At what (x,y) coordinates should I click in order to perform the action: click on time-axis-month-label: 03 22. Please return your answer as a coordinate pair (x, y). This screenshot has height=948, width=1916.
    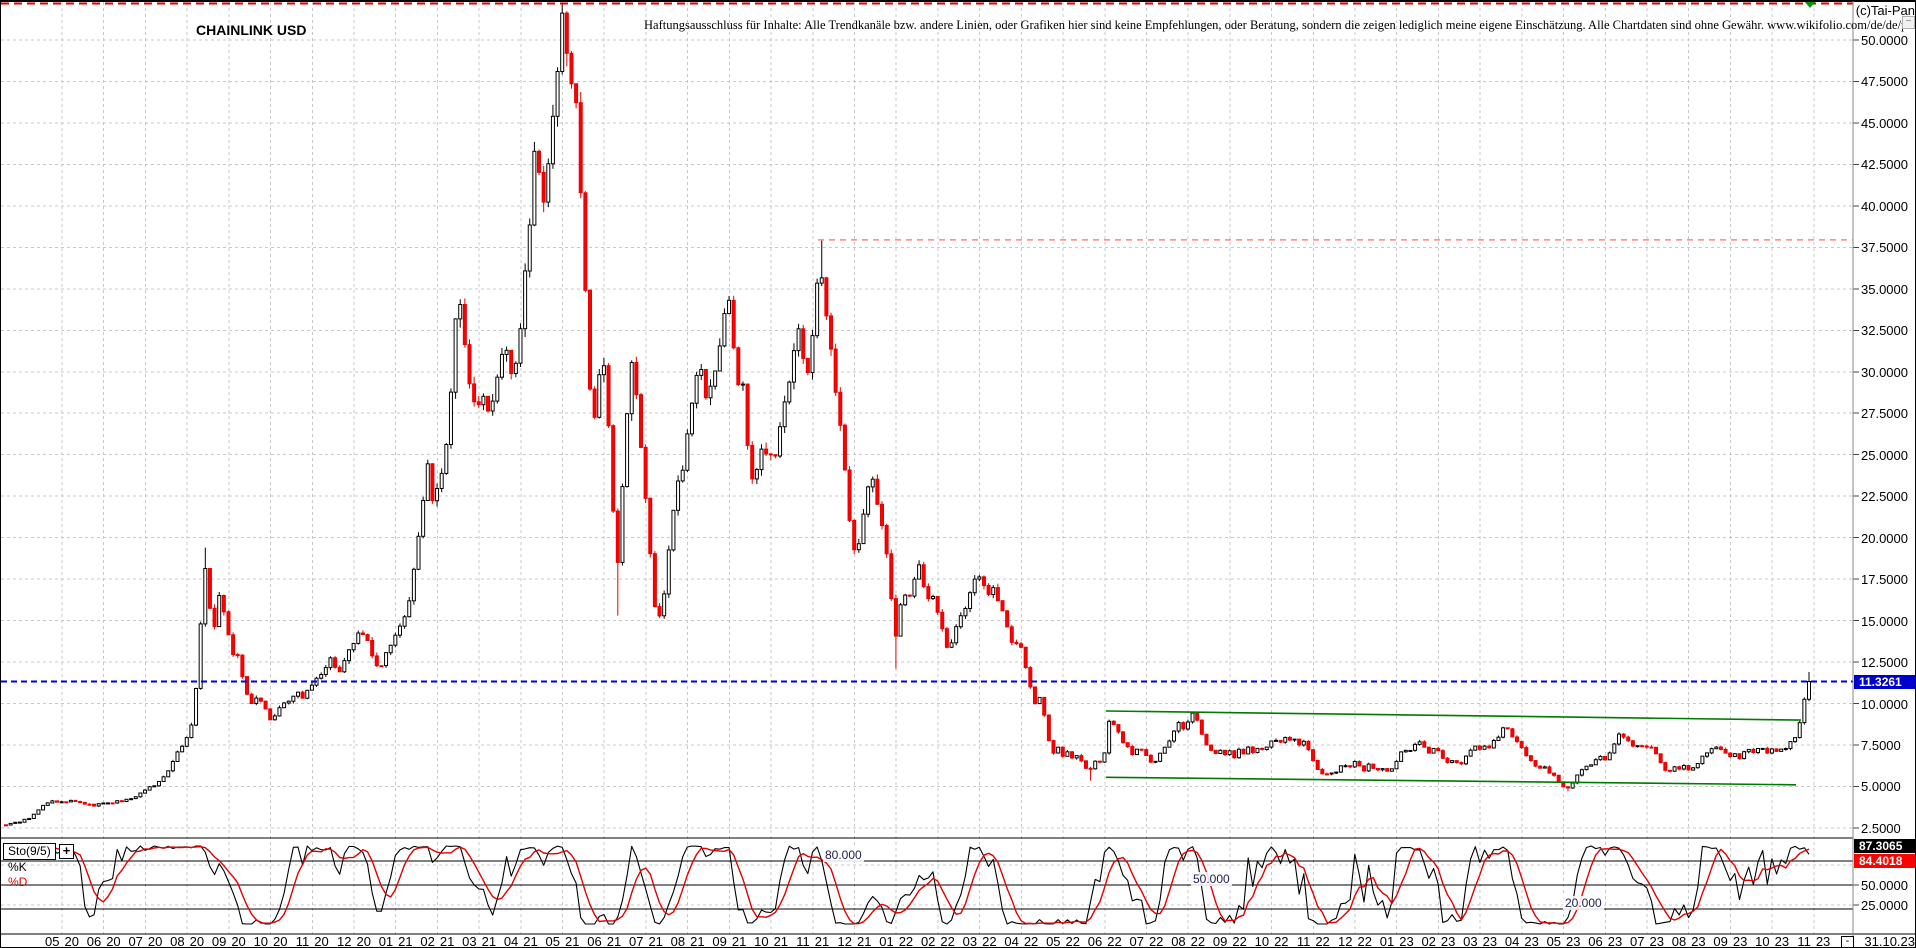
    Looking at the image, I should click on (980, 941).